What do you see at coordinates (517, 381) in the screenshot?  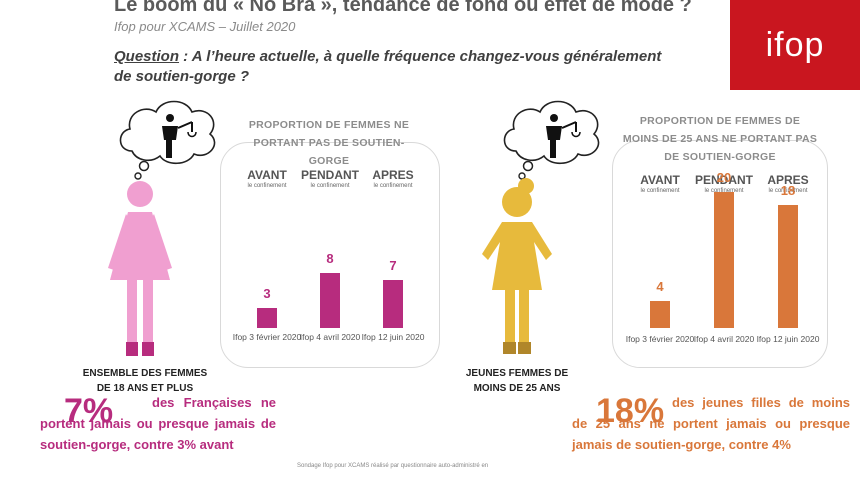 I see `group-label-young-women: JEUNES FEMMES DE MOINS DE 25 ANS` at bounding box center [517, 381].